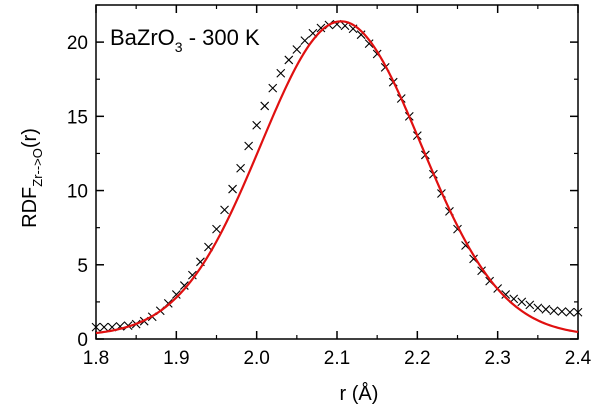 This screenshot has height=414, width=616. I want to click on y-tick-label: 10, so click(77, 192).